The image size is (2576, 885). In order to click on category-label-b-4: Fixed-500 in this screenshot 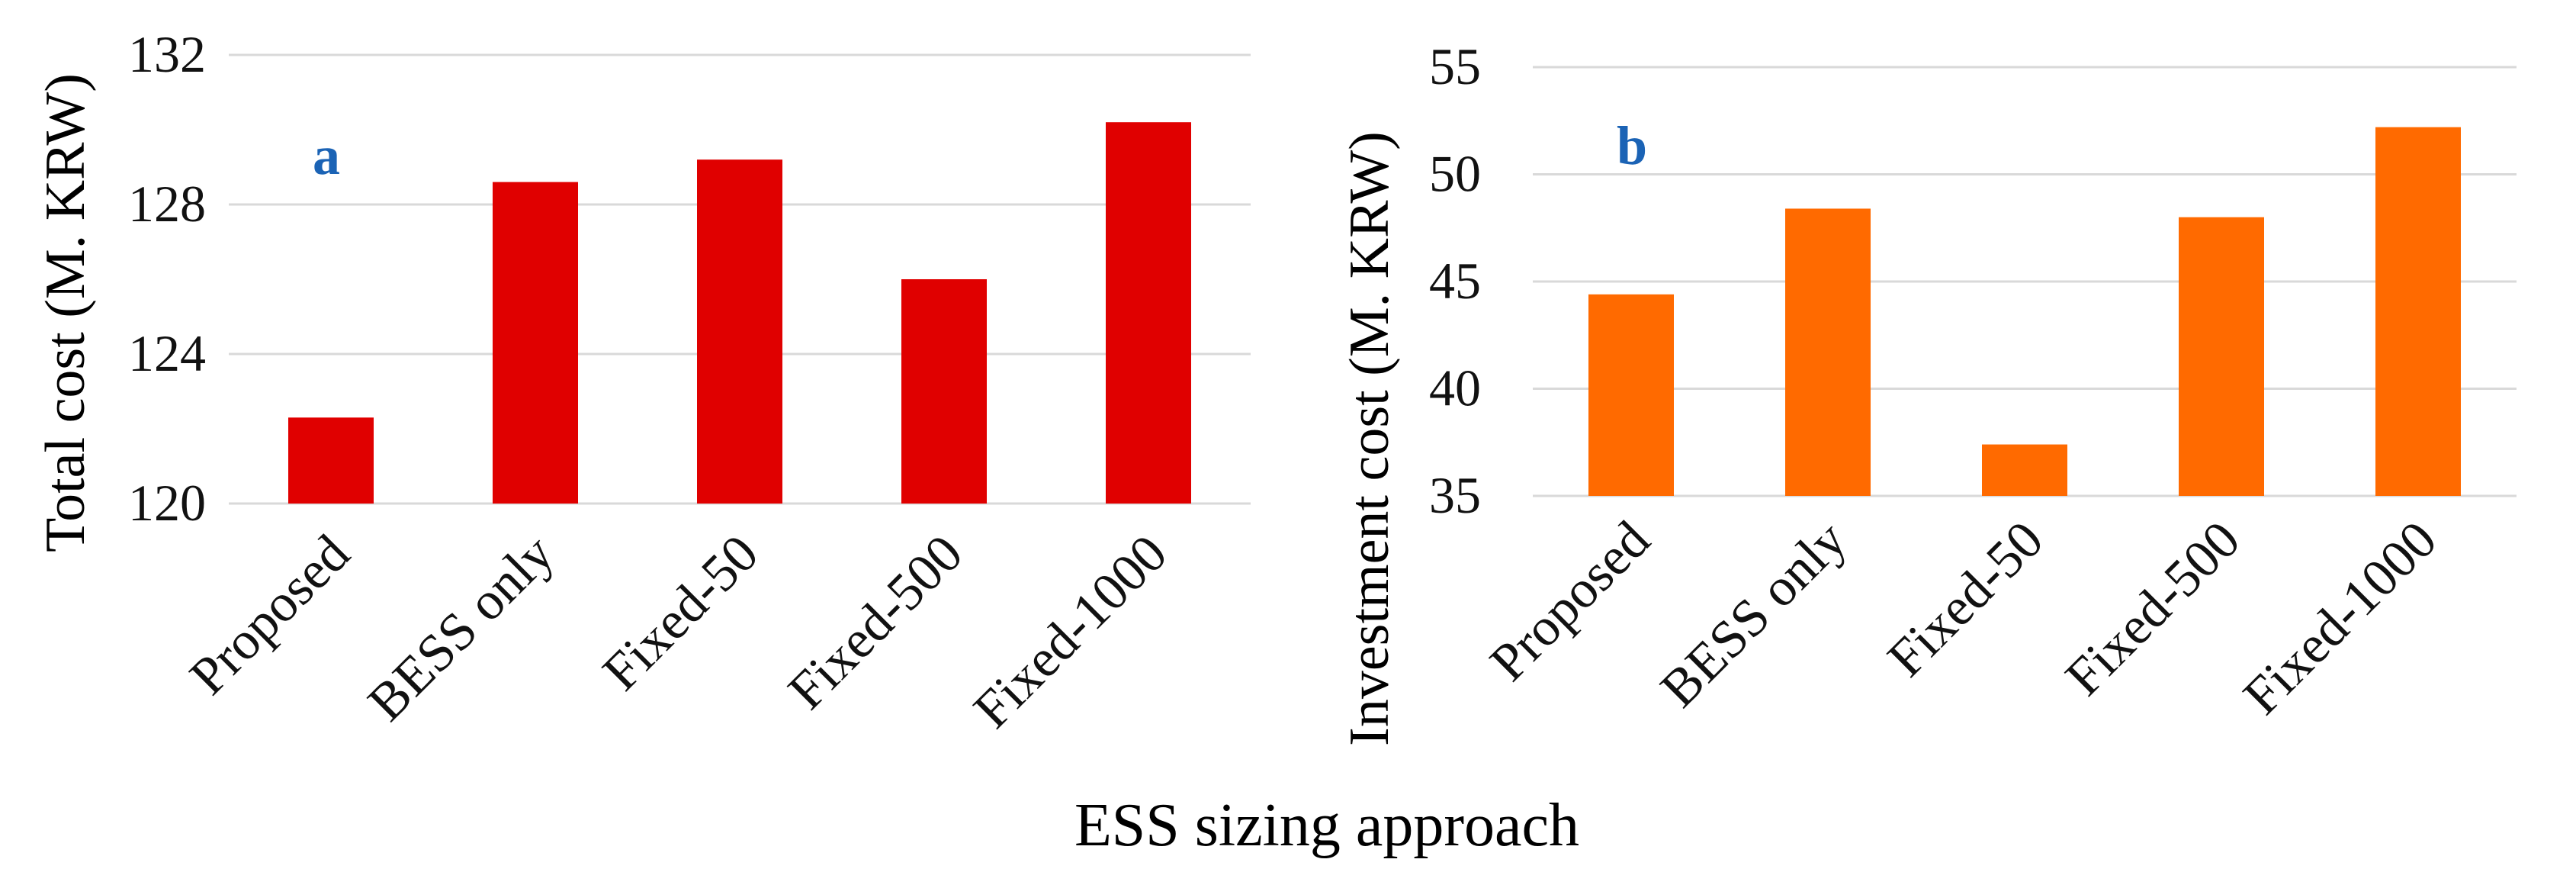, I will do `click(2152, 608)`.